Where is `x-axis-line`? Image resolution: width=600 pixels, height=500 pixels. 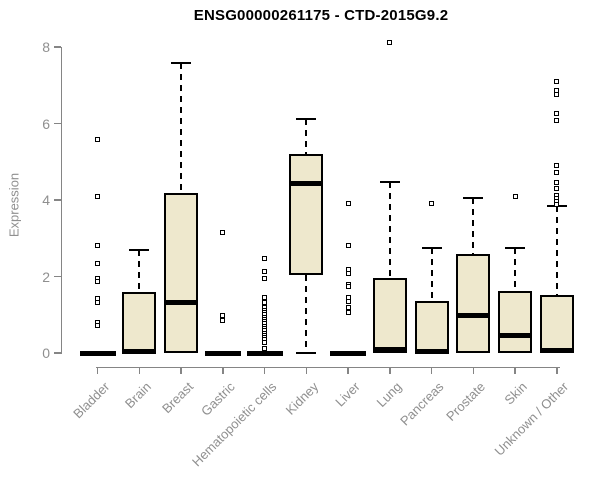
x-axis-line is located at coordinates (327, 367).